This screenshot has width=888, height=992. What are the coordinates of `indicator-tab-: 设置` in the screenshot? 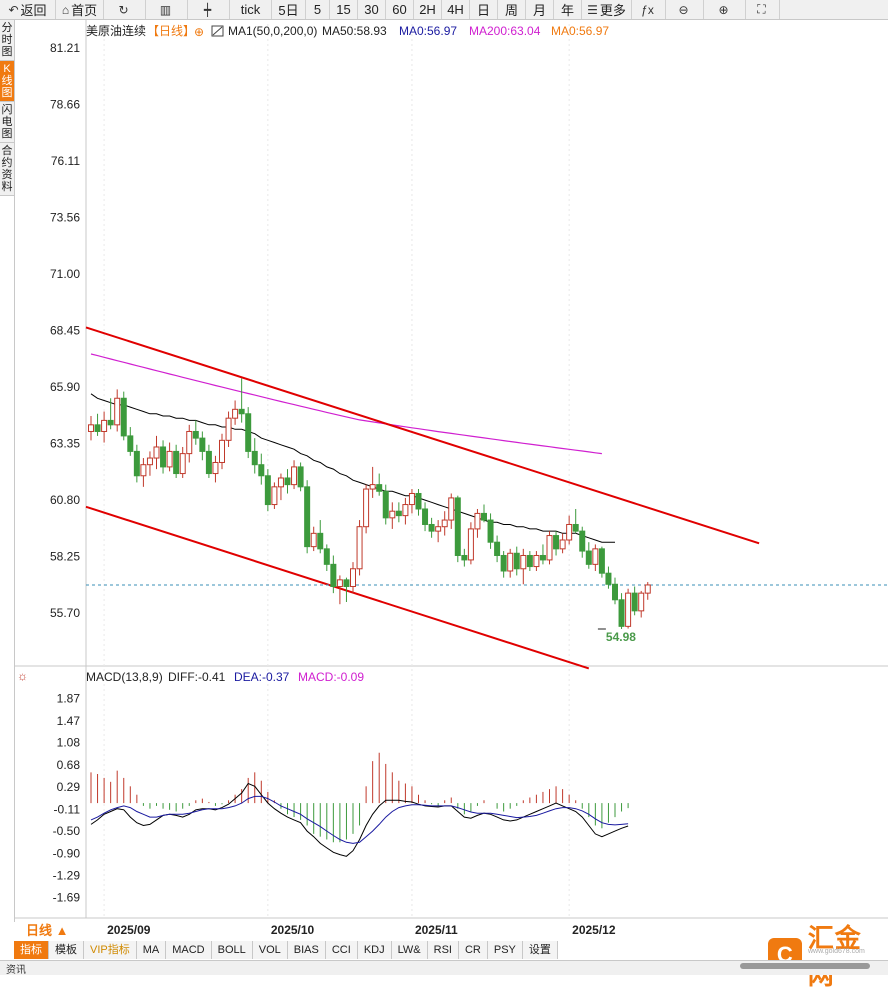 It's located at (540, 950).